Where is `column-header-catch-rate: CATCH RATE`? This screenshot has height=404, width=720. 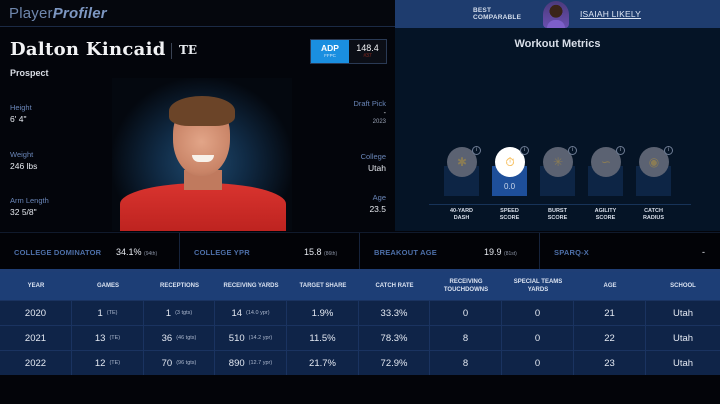 column-header-catch-rate: CATCH RATE is located at coordinates (394, 286).